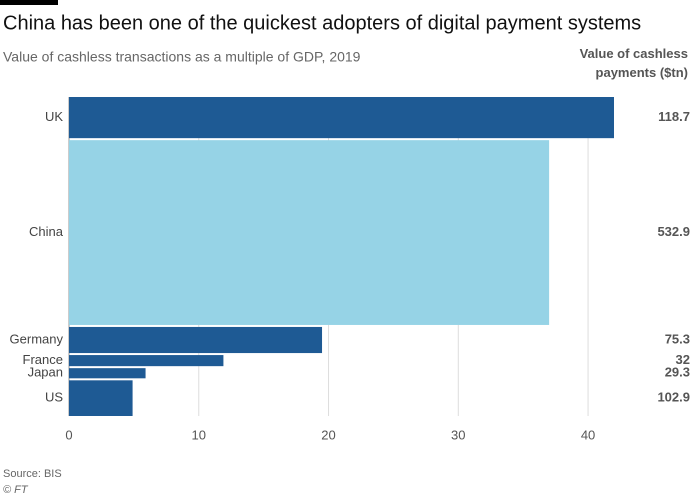 The width and height of the screenshot is (700, 500). I want to click on x-tick-label: 30, so click(458, 434).